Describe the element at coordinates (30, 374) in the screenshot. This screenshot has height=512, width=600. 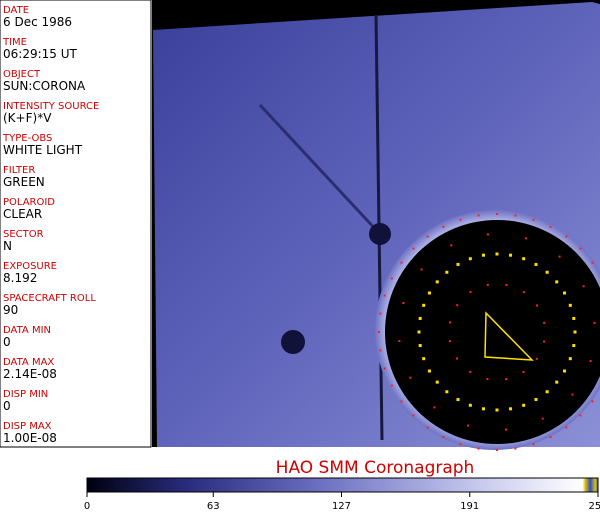
I see `field-value: 2.14E-08` at that location.